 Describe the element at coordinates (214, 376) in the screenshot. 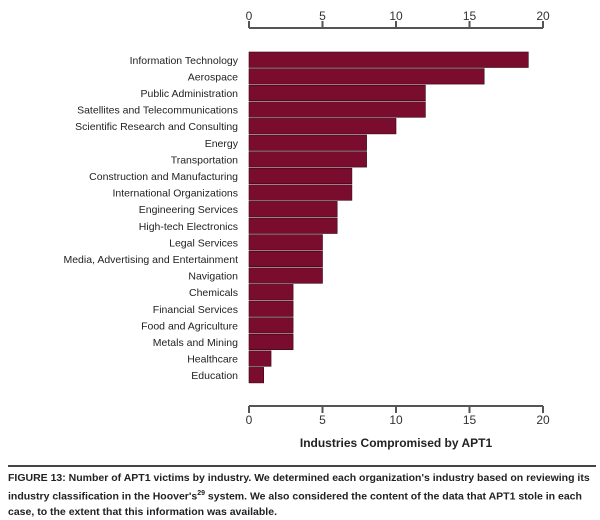

I see `category-label: Education` at that location.